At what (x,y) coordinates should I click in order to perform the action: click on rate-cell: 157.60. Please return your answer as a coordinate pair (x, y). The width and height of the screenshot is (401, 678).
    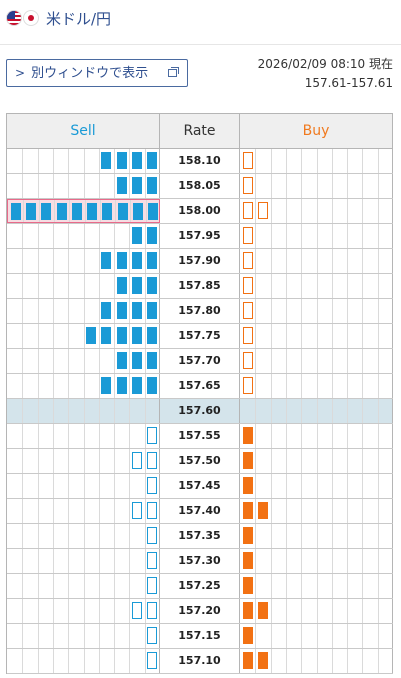
    Looking at the image, I should click on (200, 411).